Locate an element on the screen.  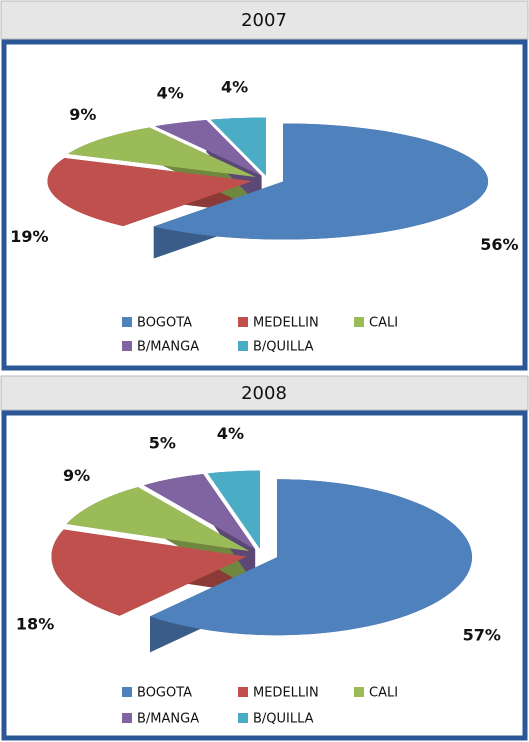
chart-title: 2008 is located at coordinates (264, 393).